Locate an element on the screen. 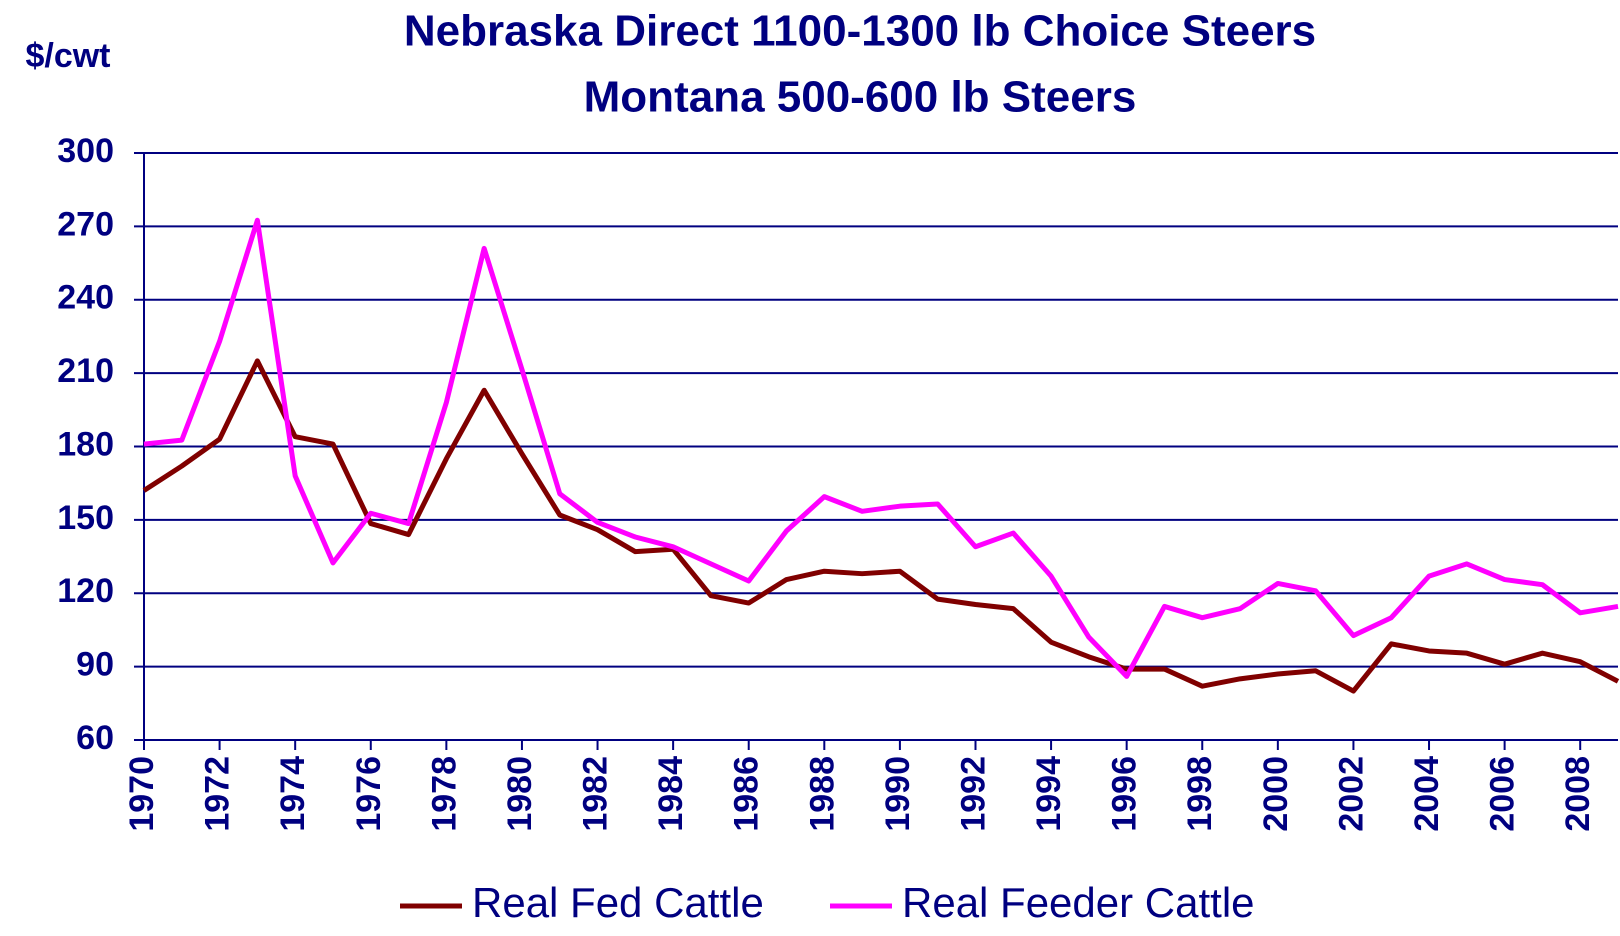 Image resolution: width=1620 pixels, height=936 pixels. x-tick-label: 1990 is located at coordinates (898, 794).